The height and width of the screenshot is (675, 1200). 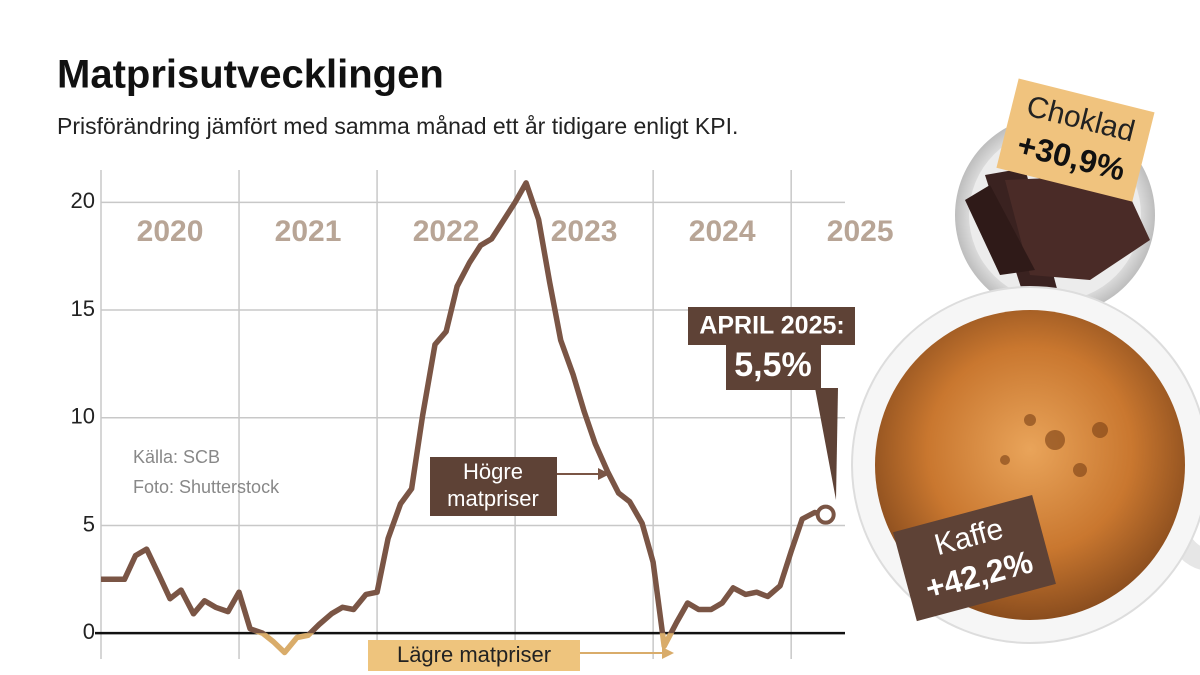 What do you see at coordinates (584, 231) in the screenshot?
I see `x-tick-label: 2023` at bounding box center [584, 231].